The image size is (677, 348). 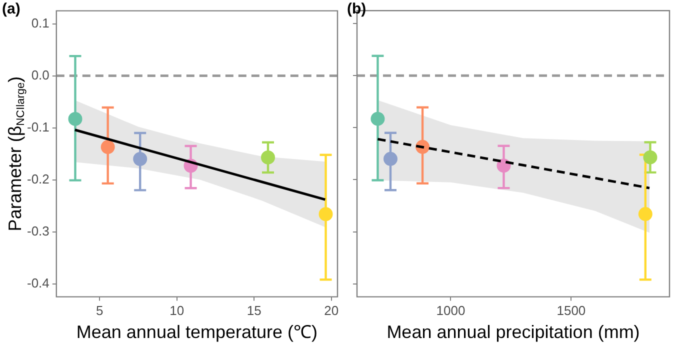 I want to click on x-axis-title: Mean annual precipitation (mm), so click(x=513, y=332).